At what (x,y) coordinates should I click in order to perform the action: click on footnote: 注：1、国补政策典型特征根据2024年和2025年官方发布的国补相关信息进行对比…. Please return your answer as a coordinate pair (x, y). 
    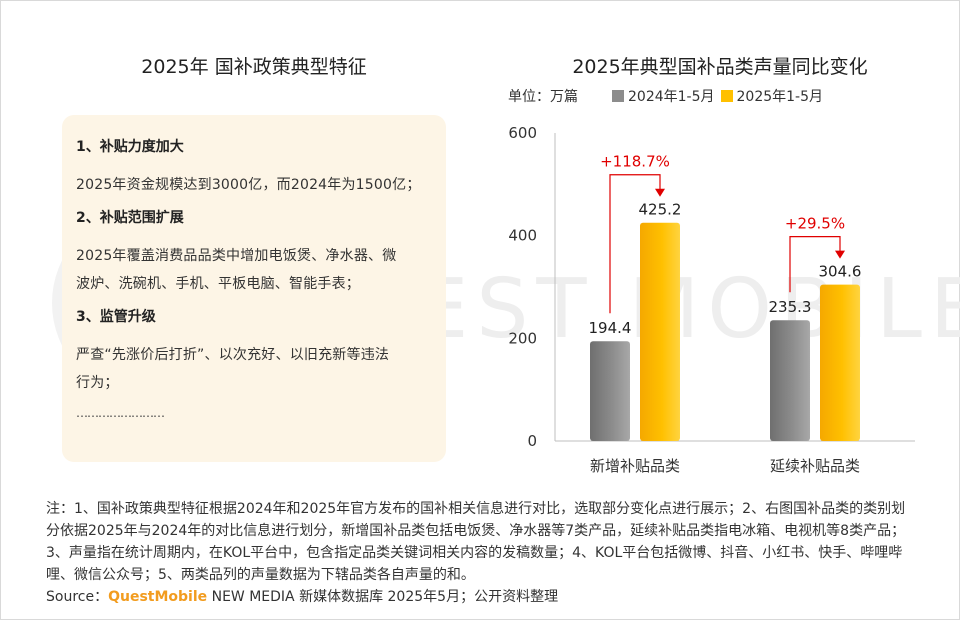
    Looking at the image, I should click on (476, 542).